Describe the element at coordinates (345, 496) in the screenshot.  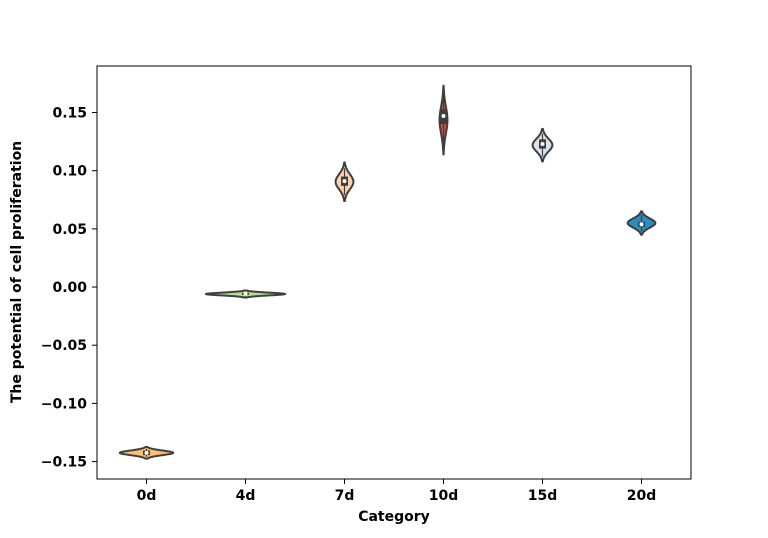
I see `x-tick-label: 7d` at that location.